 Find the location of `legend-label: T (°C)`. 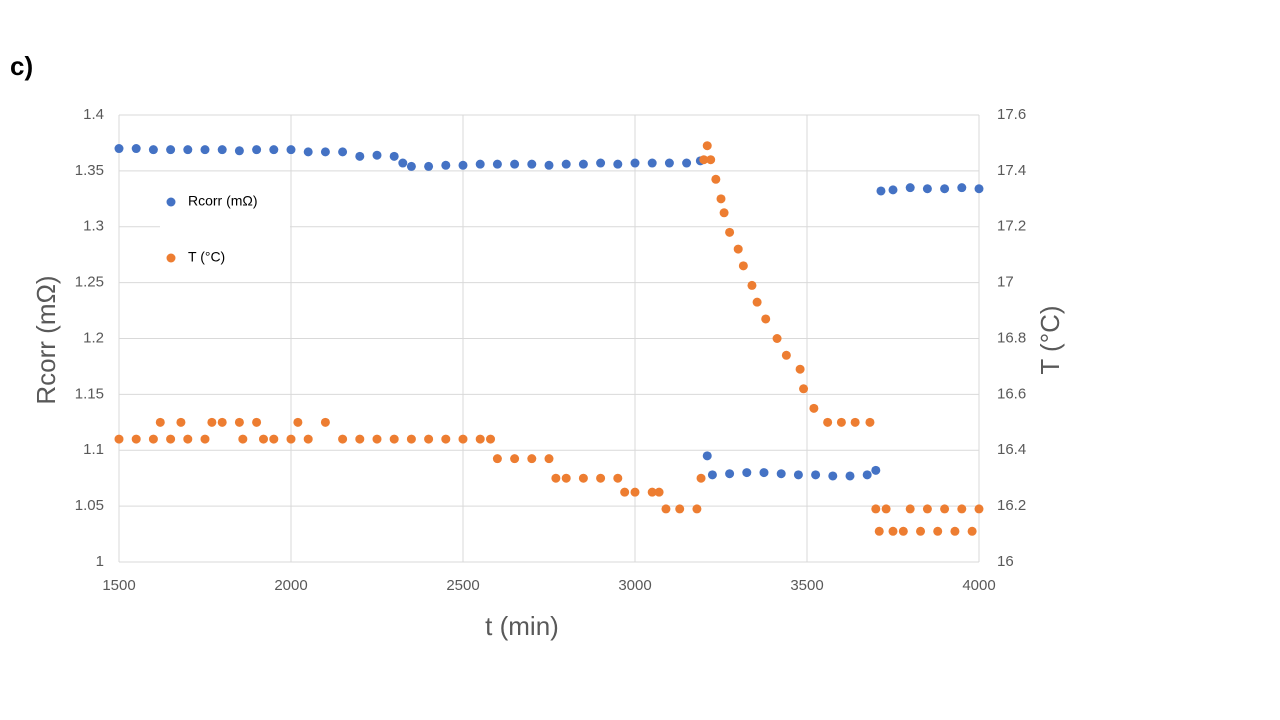

legend-label: T (°C) is located at coordinates (206, 257).